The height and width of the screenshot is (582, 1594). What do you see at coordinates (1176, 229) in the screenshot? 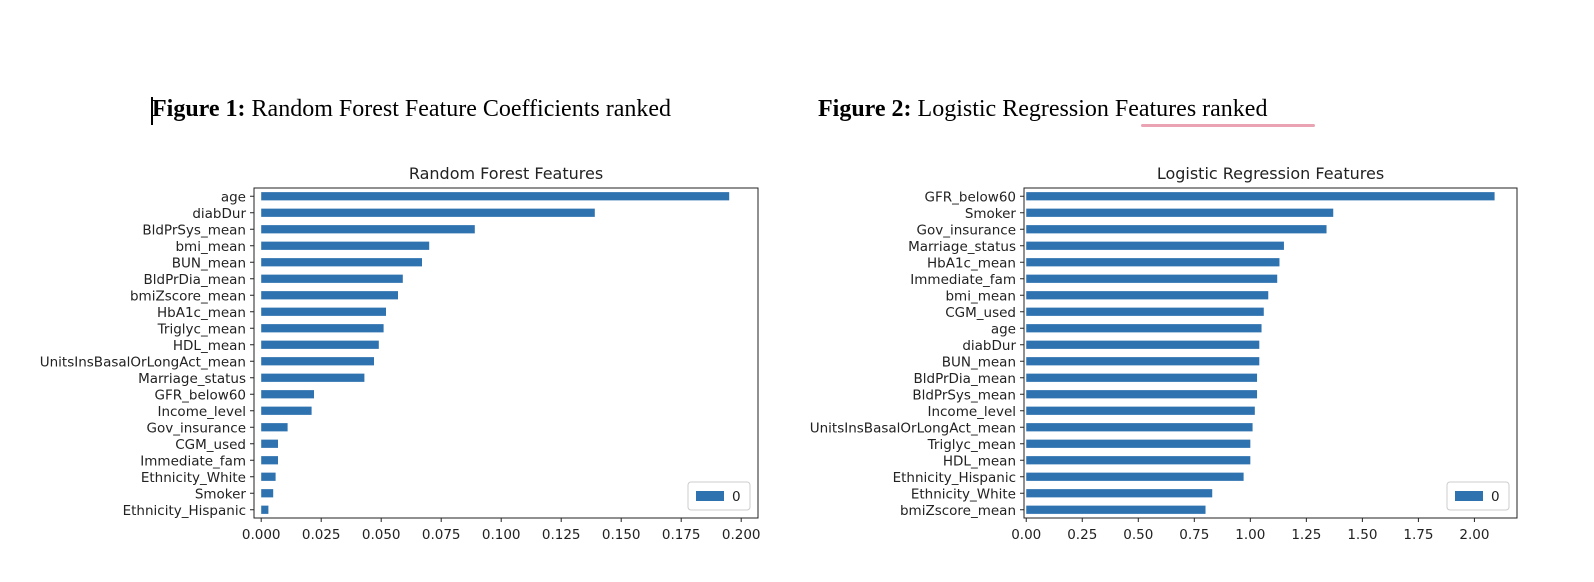
I see `bar-gov-insurance` at bounding box center [1176, 229].